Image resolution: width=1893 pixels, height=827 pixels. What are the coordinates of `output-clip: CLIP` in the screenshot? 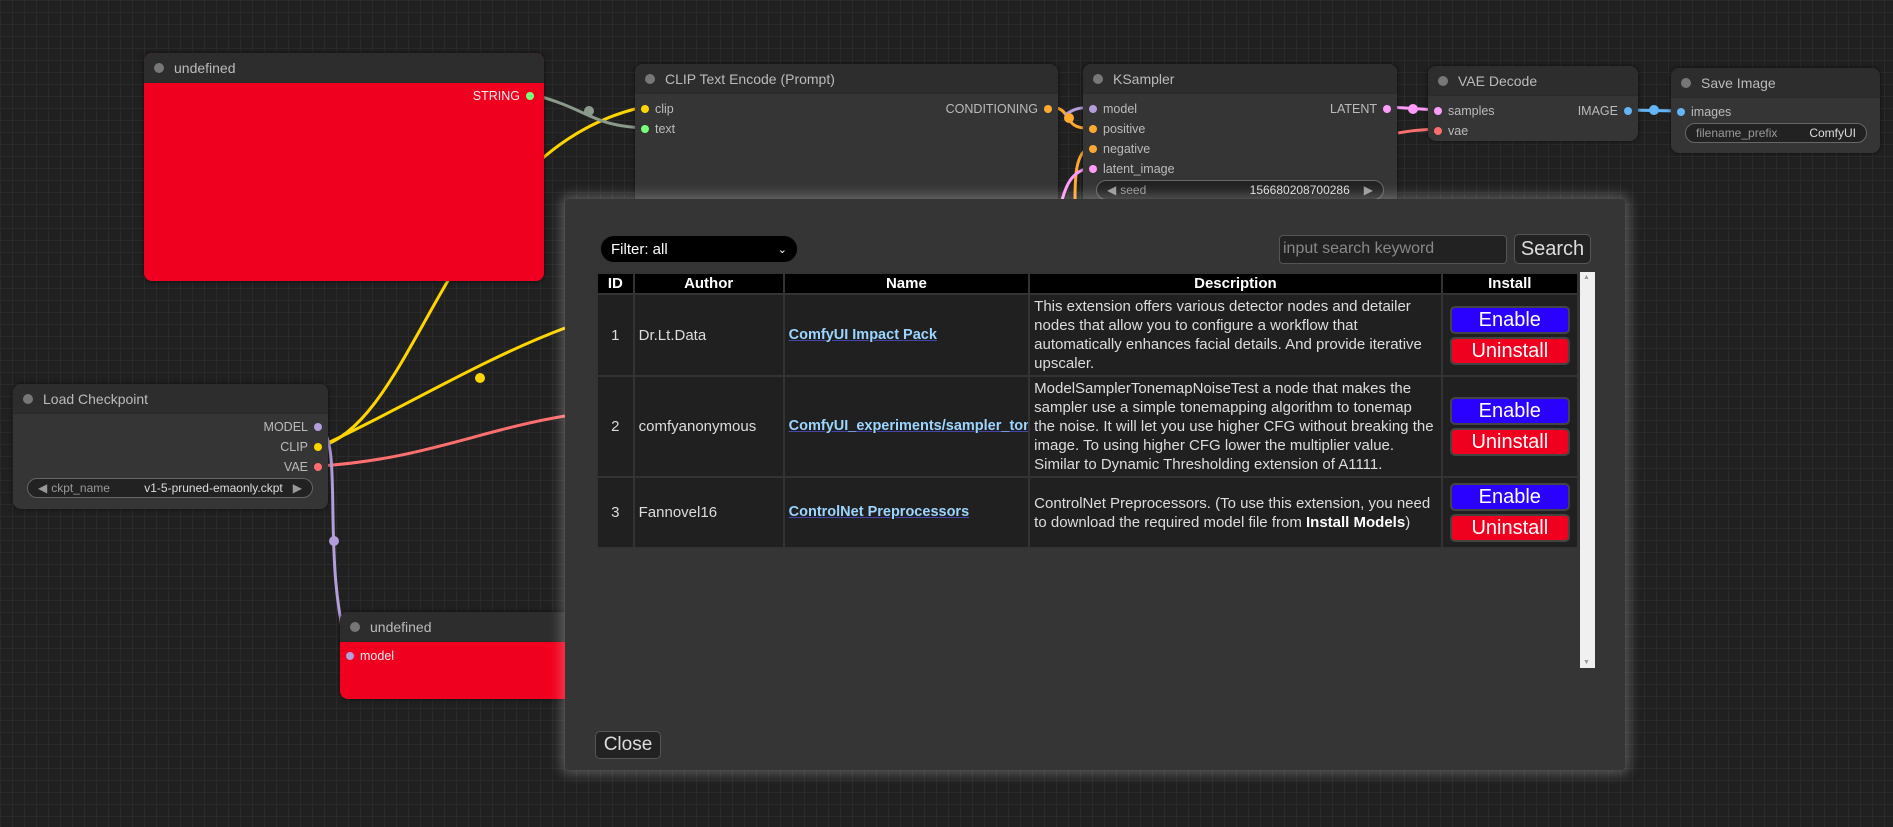 It's located at (301, 447).